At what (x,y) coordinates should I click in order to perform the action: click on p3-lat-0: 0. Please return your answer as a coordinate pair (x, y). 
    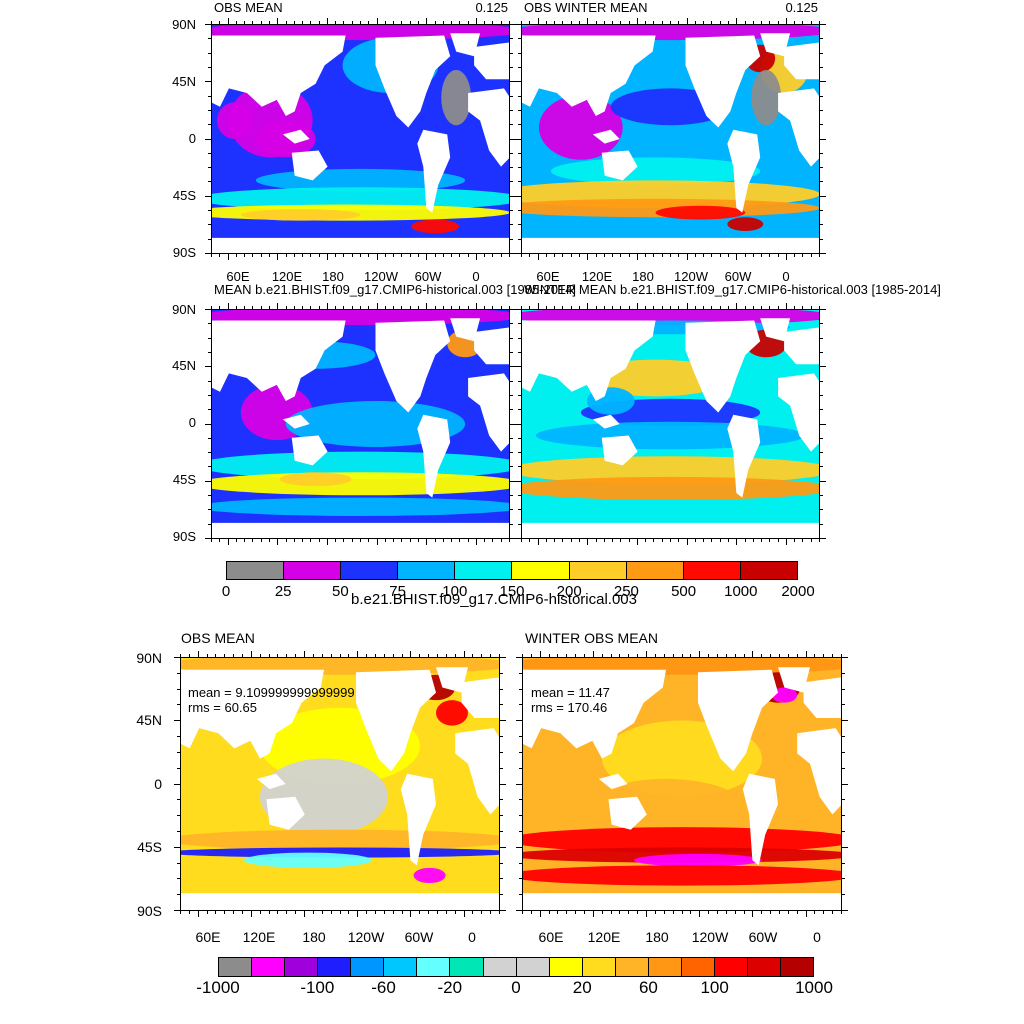
    Looking at the image, I should click on (192, 422).